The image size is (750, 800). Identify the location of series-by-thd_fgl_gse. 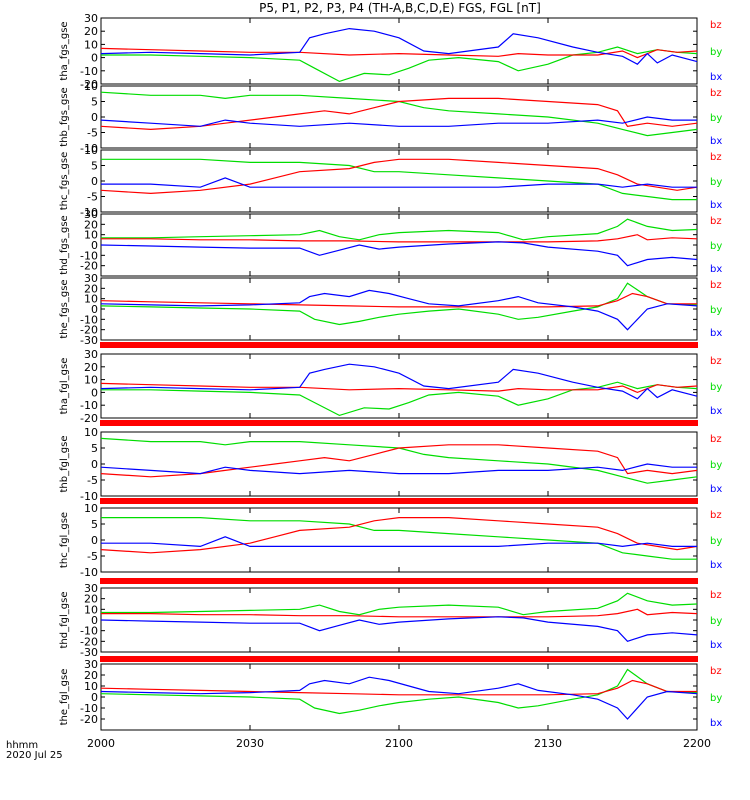
(399, 604).